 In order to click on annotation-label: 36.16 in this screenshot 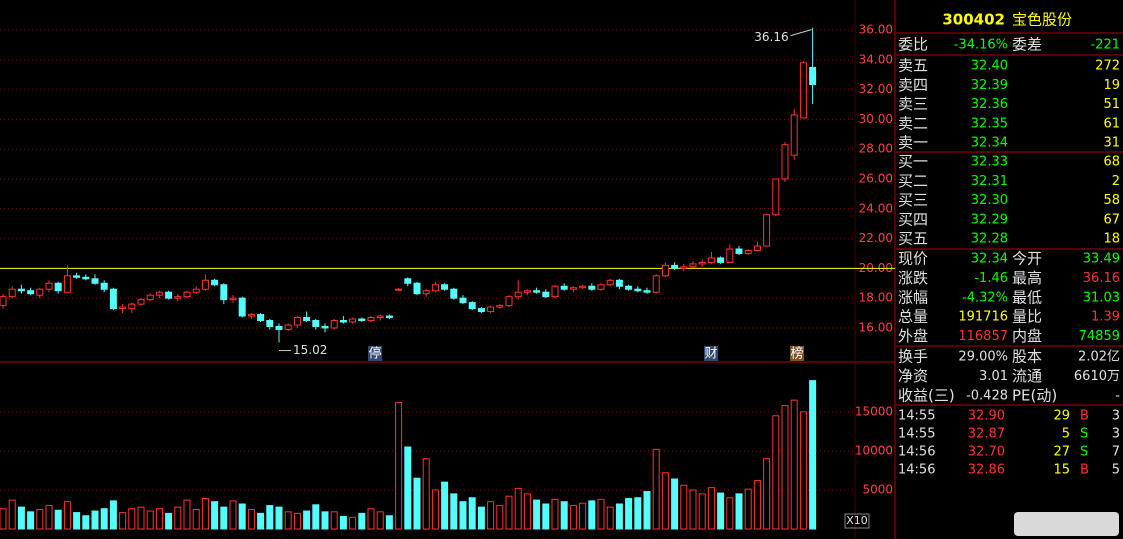, I will do `click(771, 37)`.